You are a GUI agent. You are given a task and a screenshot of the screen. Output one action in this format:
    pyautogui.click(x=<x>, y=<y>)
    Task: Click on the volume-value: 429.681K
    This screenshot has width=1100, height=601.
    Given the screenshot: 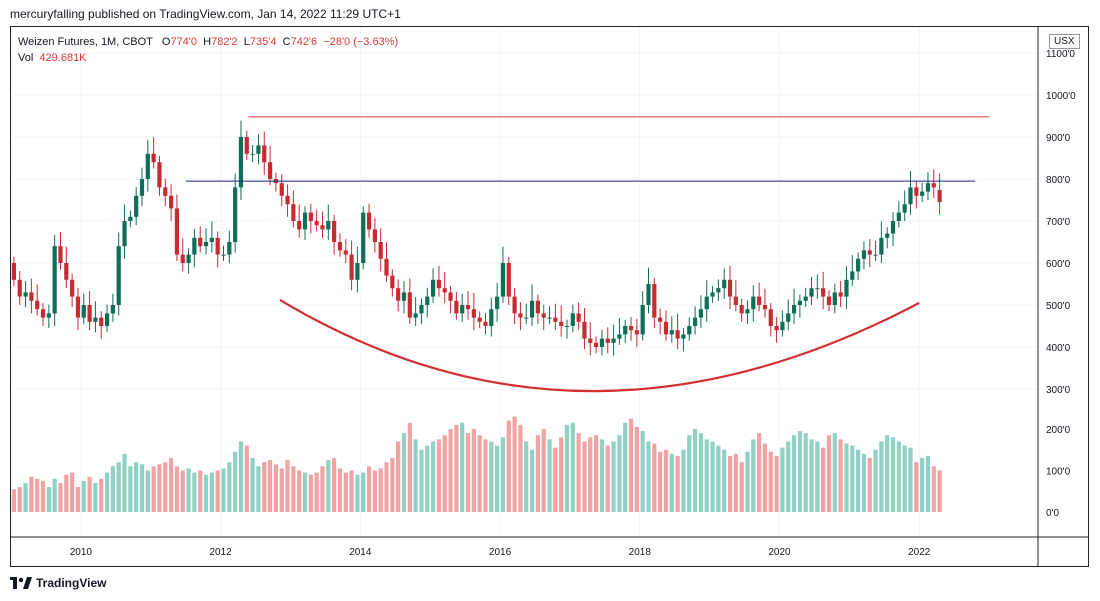 What is the action you would take?
    pyautogui.click(x=63, y=58)
    